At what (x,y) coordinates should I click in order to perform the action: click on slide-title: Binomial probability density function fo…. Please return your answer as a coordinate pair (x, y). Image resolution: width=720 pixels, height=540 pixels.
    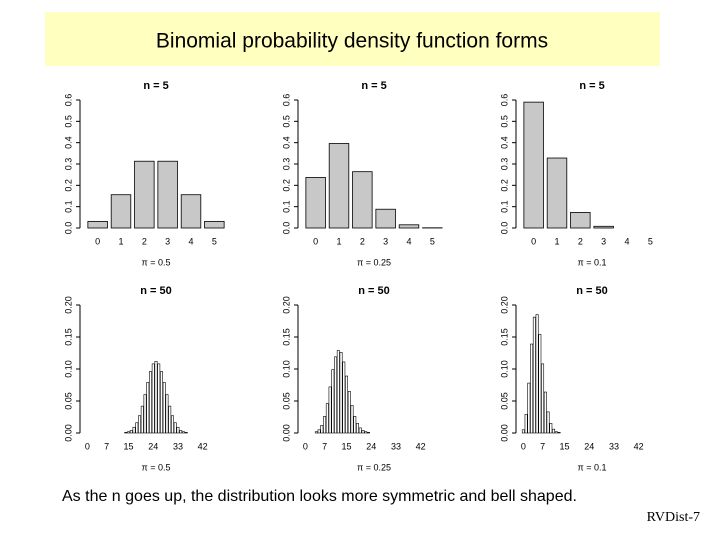
    Looking at the image, I should click on (352, 41).